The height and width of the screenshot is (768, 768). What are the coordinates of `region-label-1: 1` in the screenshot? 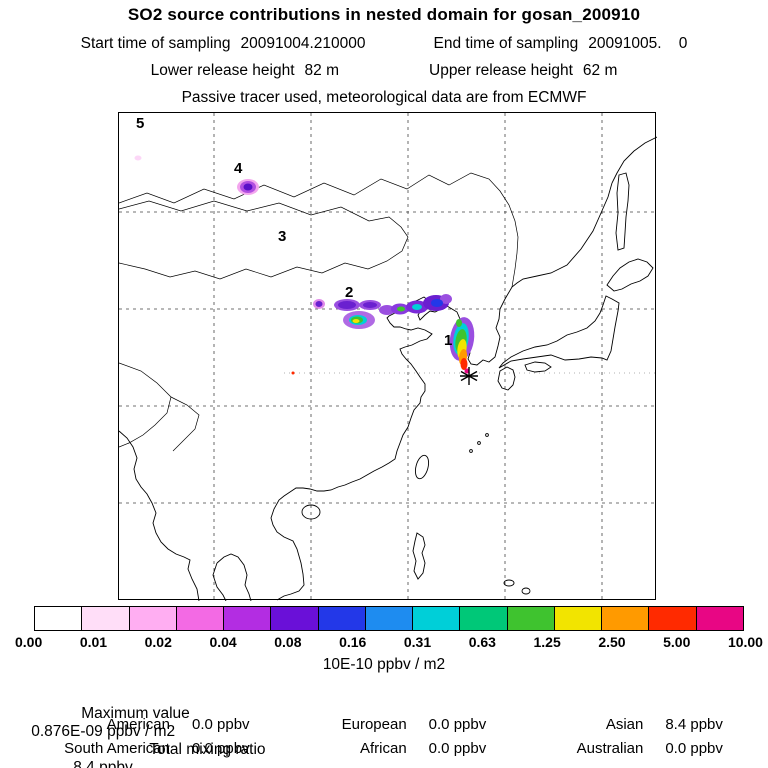 It's located at (448, 340).